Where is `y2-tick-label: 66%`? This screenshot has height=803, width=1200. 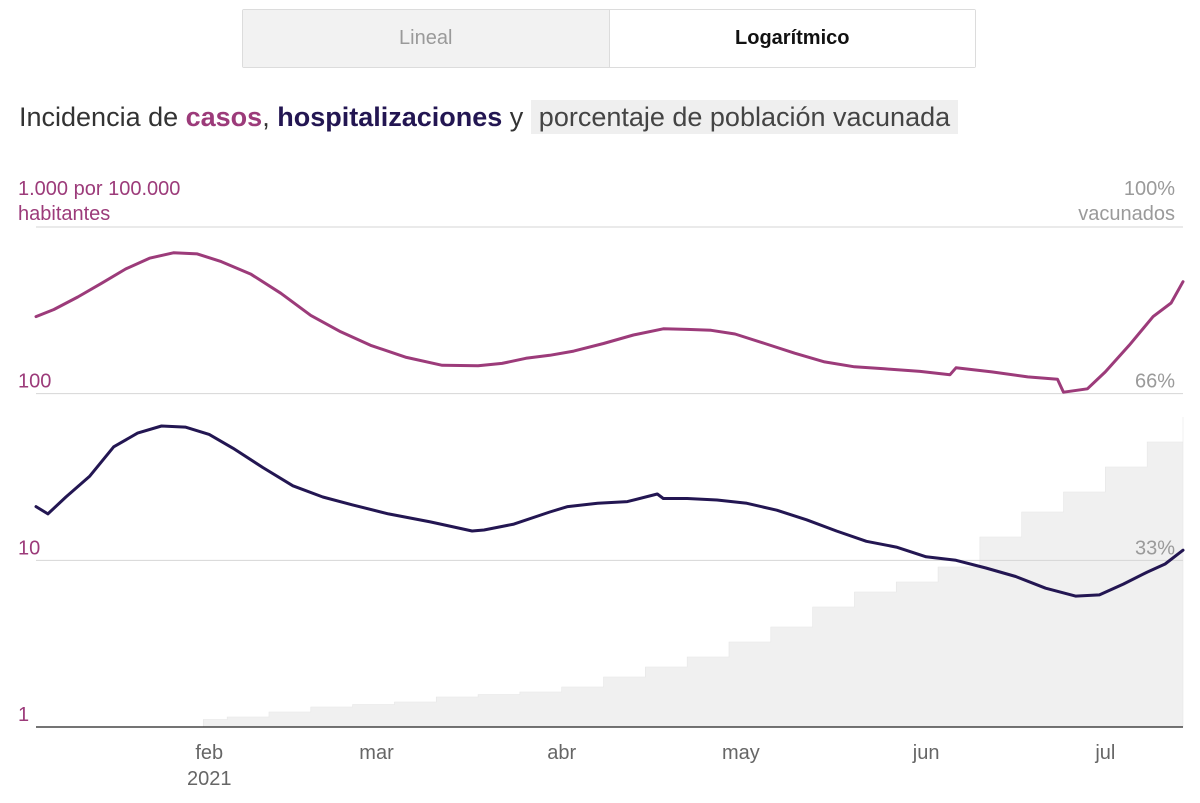 y2-tick-label: 66% is located at coordinates (1155, 382).